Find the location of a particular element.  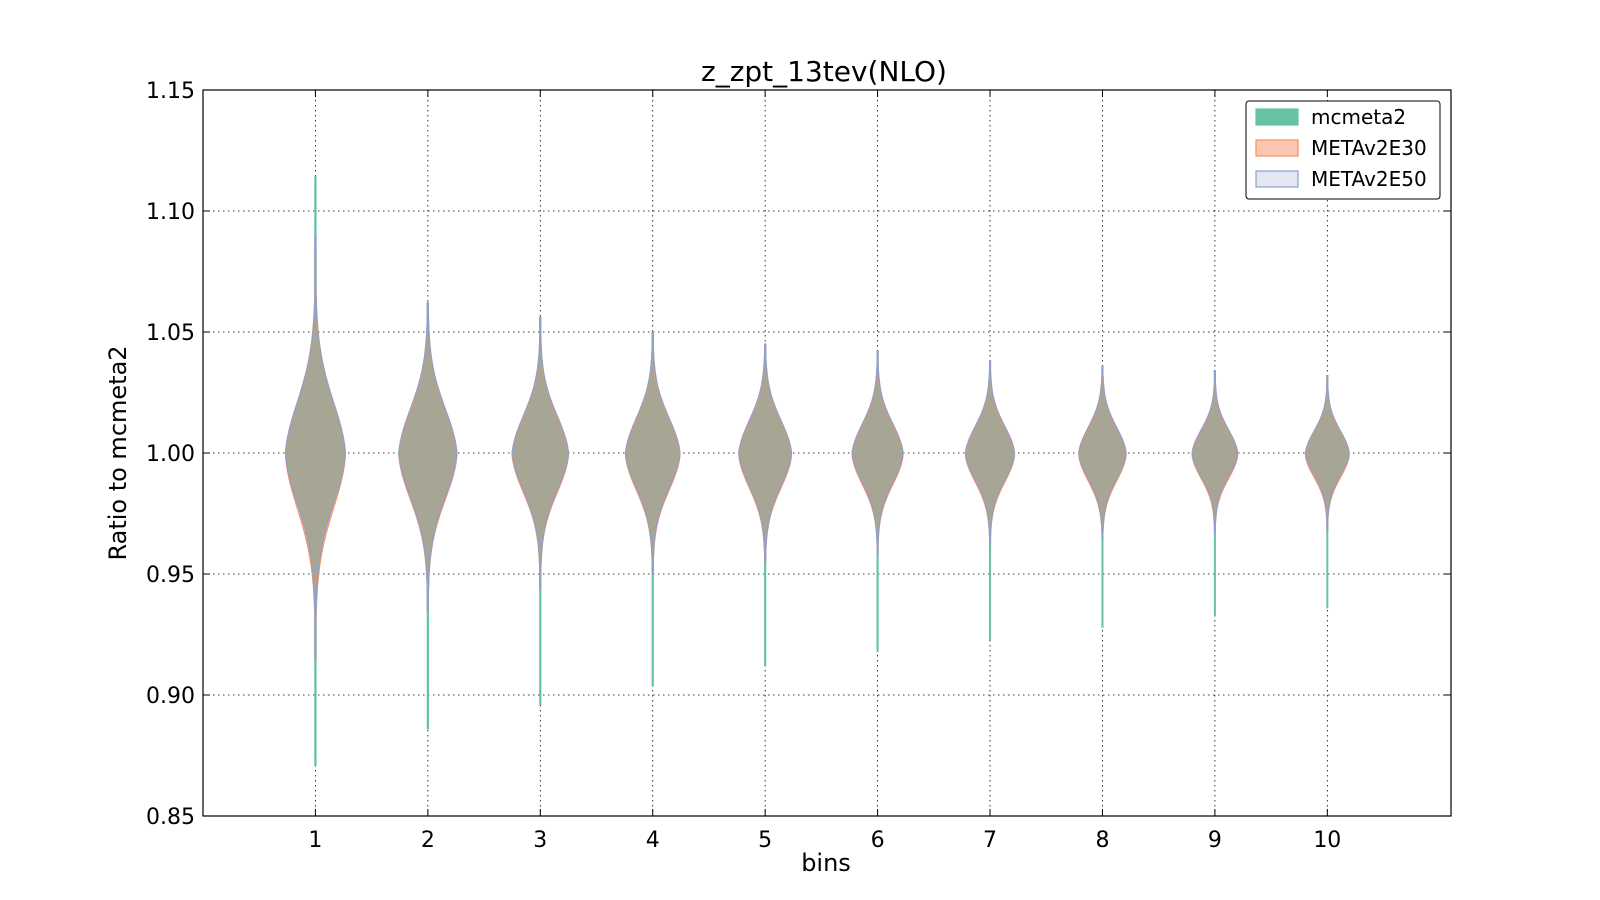

x-tick-label: 10 is located at coordinates (1327, 840).